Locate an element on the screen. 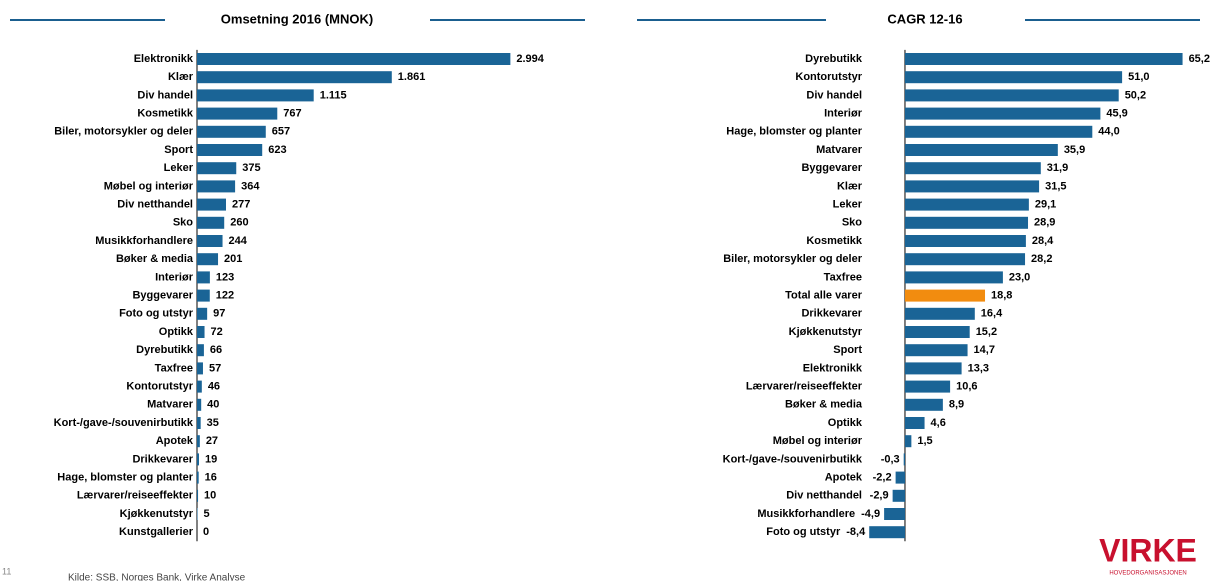  value-label: 19 is located at coordinates (211, 459).